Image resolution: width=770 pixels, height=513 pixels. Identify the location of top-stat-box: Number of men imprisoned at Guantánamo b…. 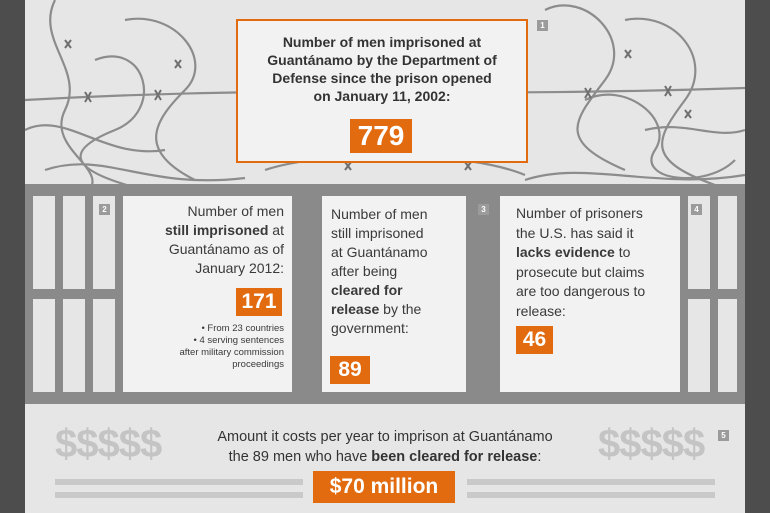
(382, 91).